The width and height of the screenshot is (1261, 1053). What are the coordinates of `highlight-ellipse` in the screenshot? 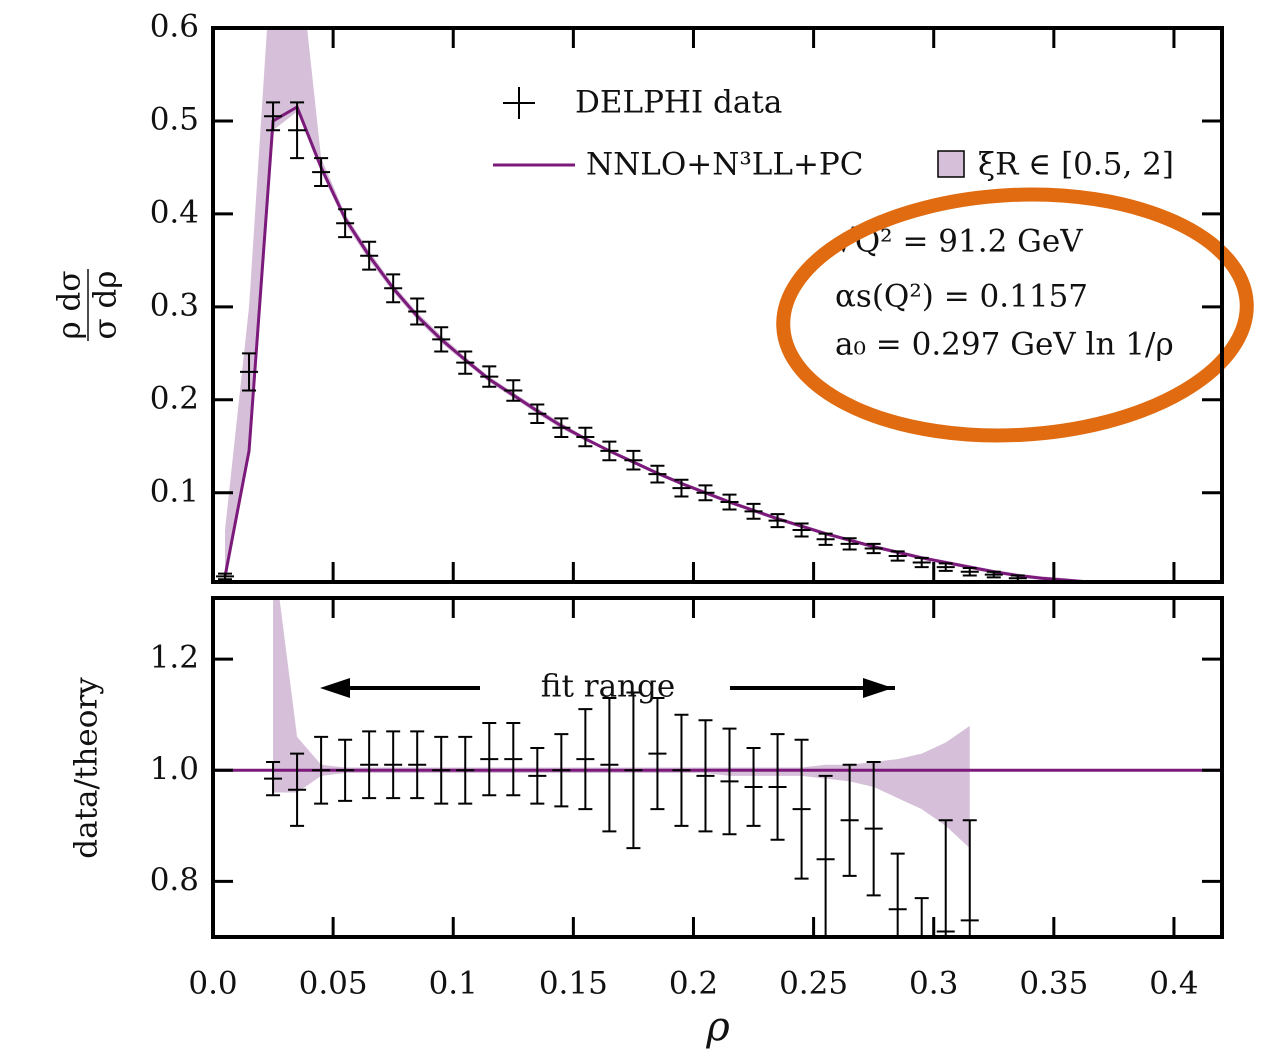 It's located at (1015, 315).